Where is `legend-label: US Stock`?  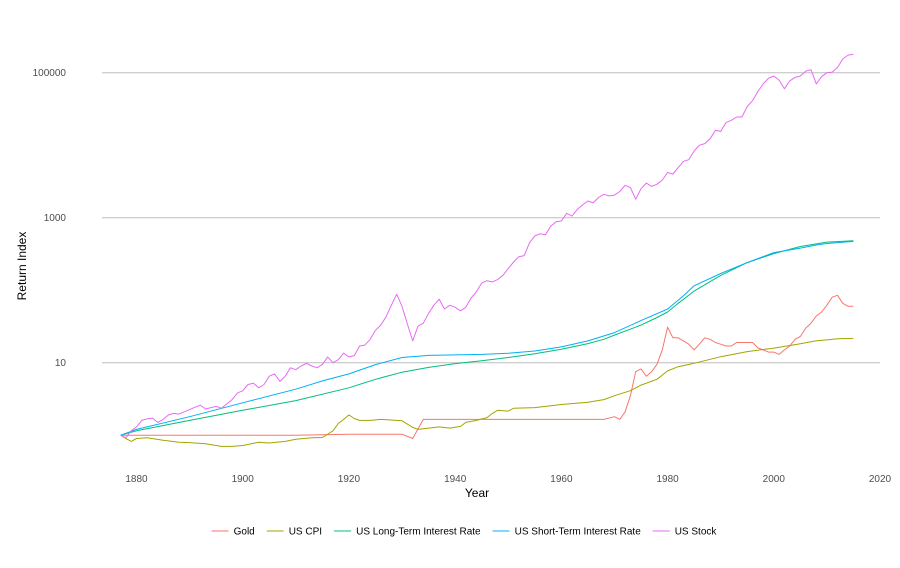
legend-label: US Stock is located at coordinates (696, 532).